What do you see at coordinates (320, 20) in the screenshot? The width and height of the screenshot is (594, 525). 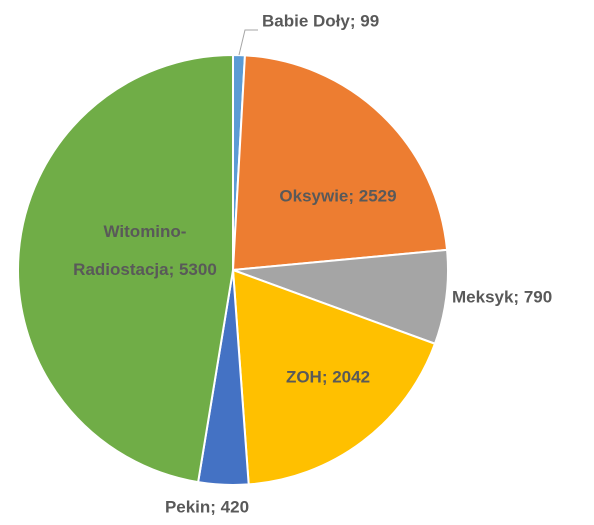 I see `data-label: Babie Doły; 99` at bounding box center [320, 20].